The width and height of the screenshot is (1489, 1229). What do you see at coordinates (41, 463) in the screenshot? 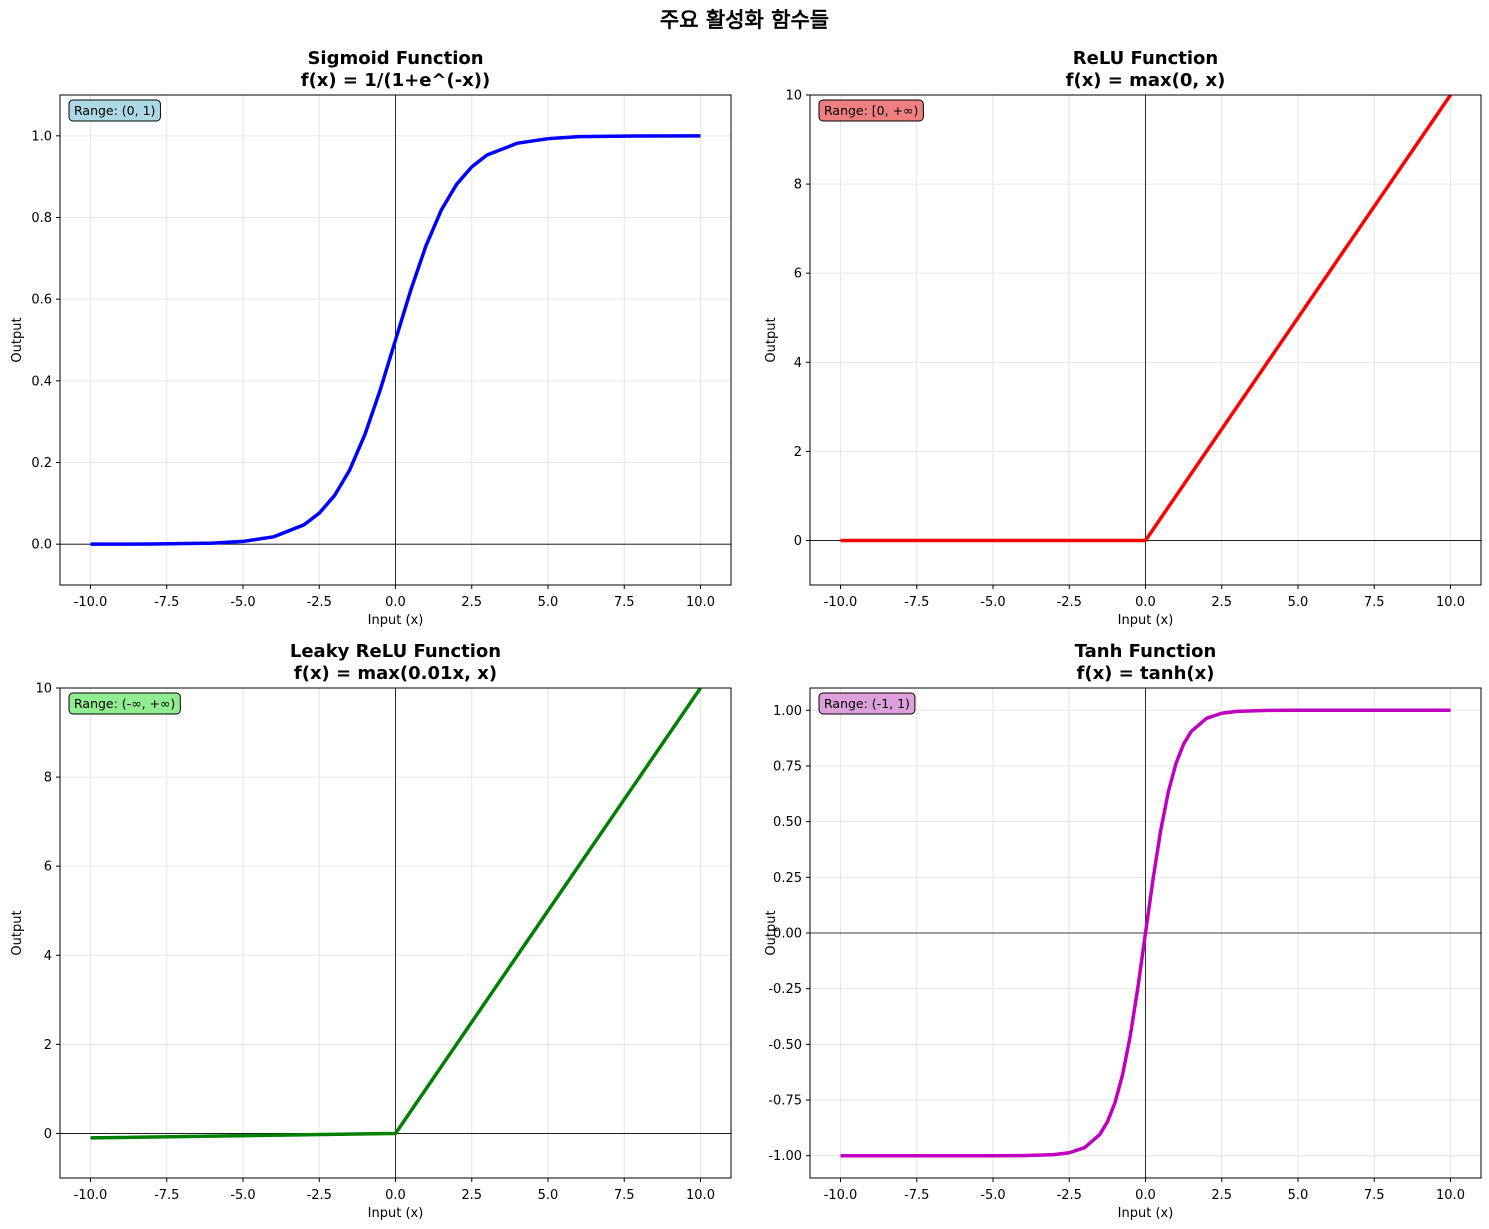
I see `y-tick-label: 0.2` at bounding box center [41, 463].